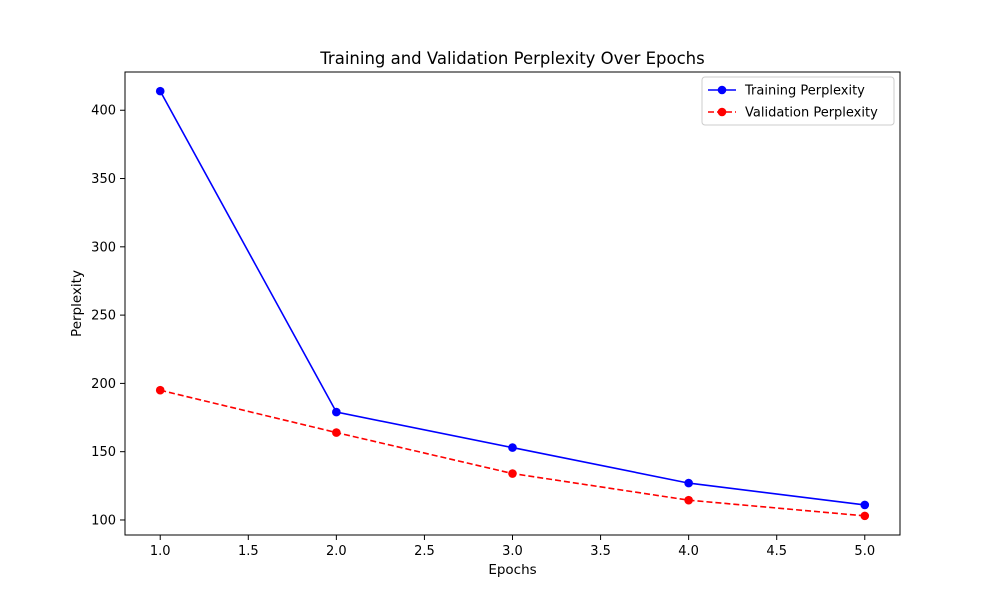 The width and height of the screenshot is (1000, 604). What do you see at coordinates (103, 316) in the screenshot?
I see `y-tick-label: 250` at bounding box center [103, 316].